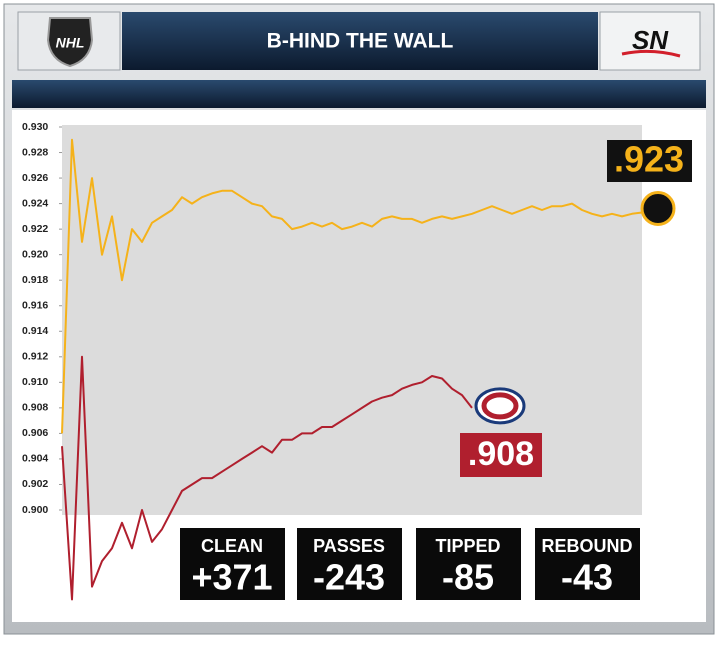  I want to click on nhl-logo: NHL, so click(70, 43).